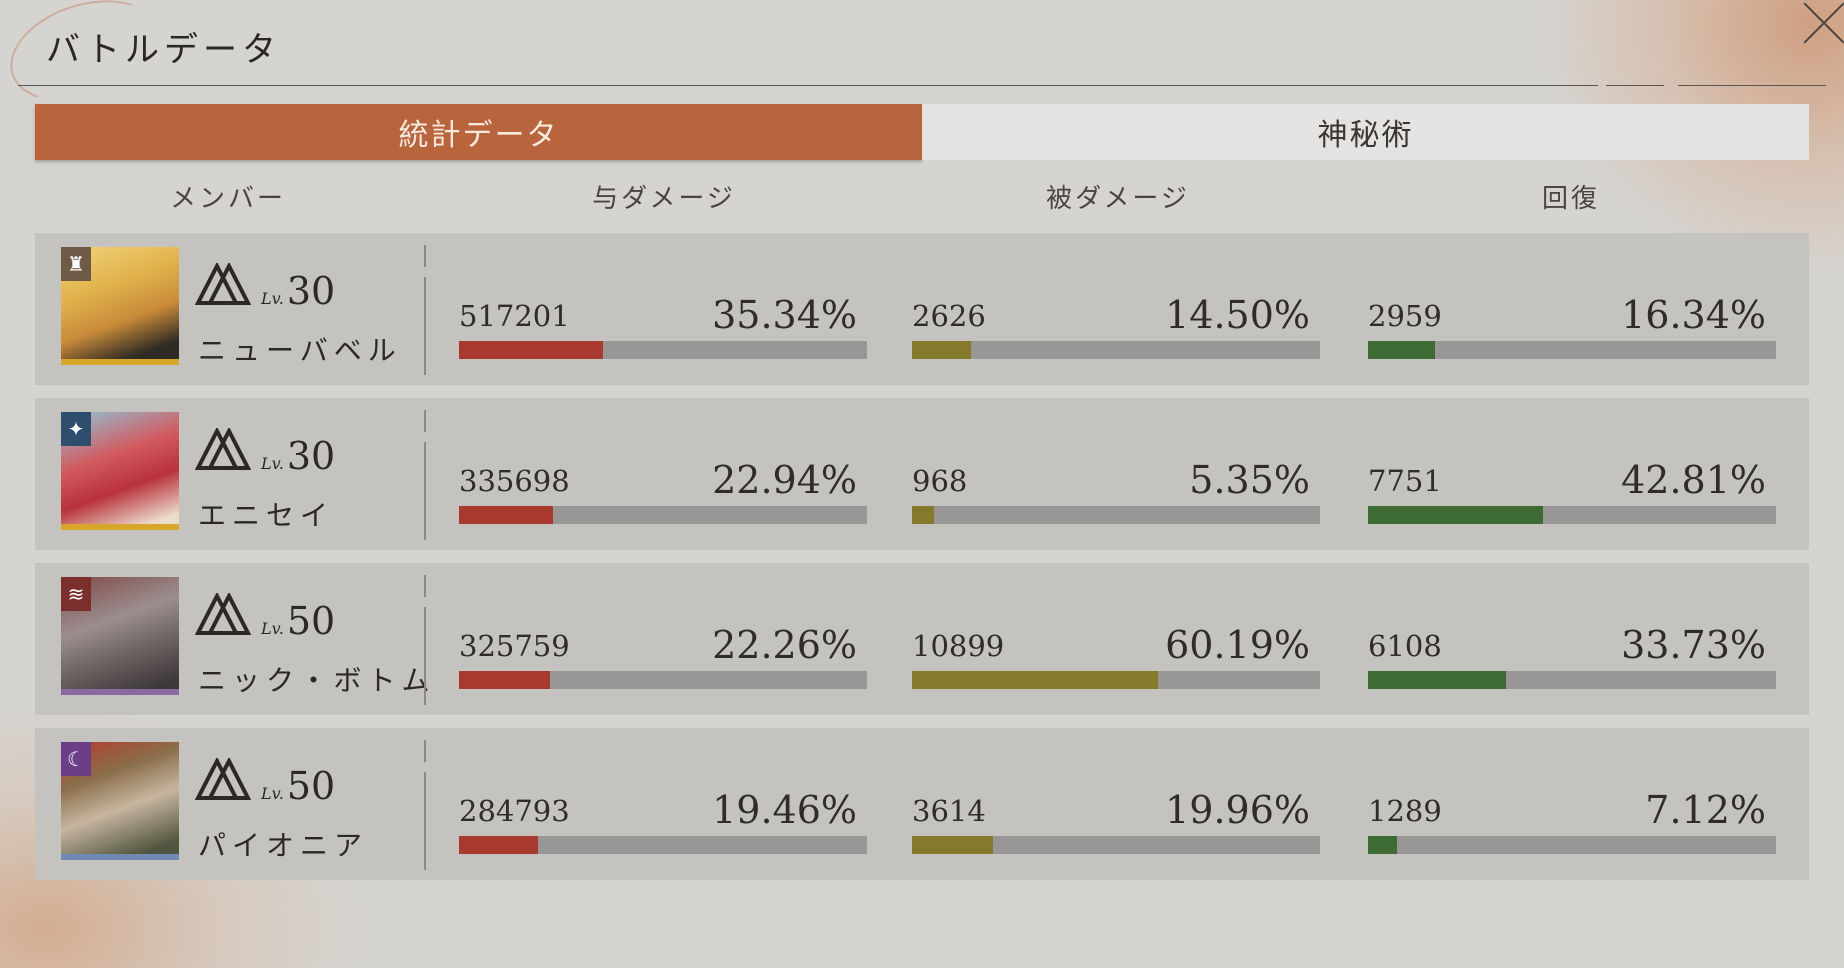  What do you see at coordinates (663, 474) in the screenshot?
I see `stat-dealt: 335698 22.94%` at bounding box center [663, 474].